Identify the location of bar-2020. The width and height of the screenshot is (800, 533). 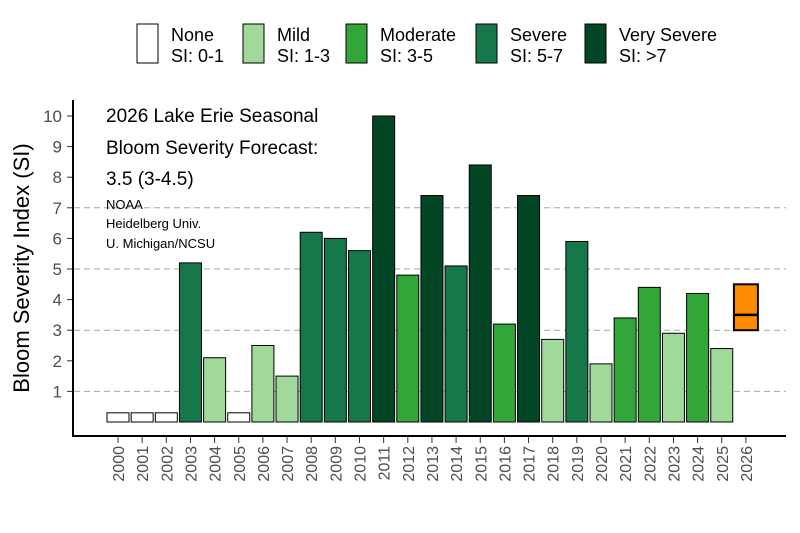
(601, 393).